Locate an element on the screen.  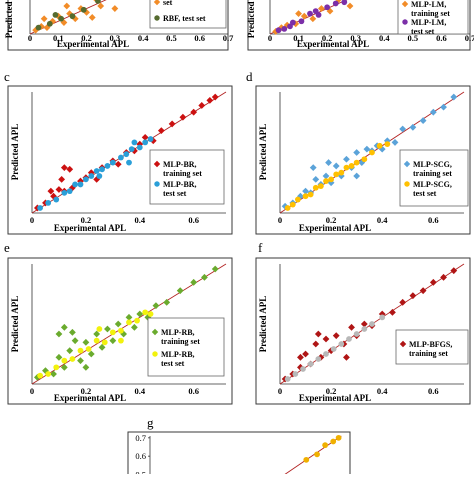
x-tick-label: 0.1 is located at coordinates (298, 38).